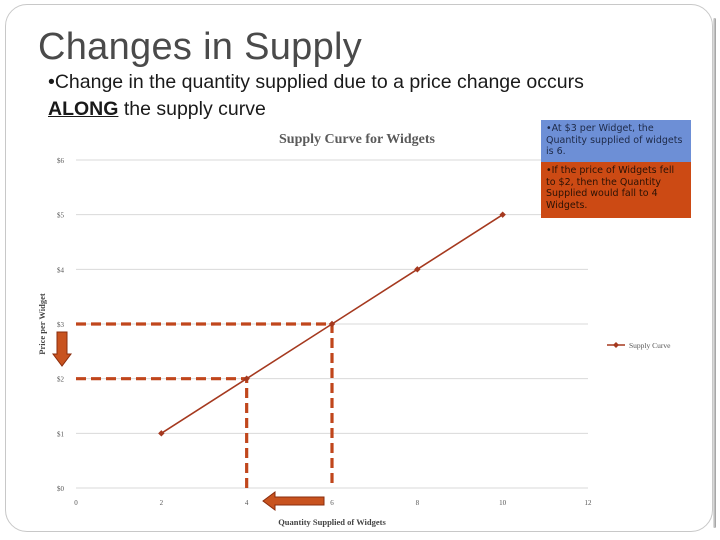 This screenshot has width=720, height=540. Describe the element at coordinates (61, 380) in the screenshot. I see `y-tick-label: $2` at that location.